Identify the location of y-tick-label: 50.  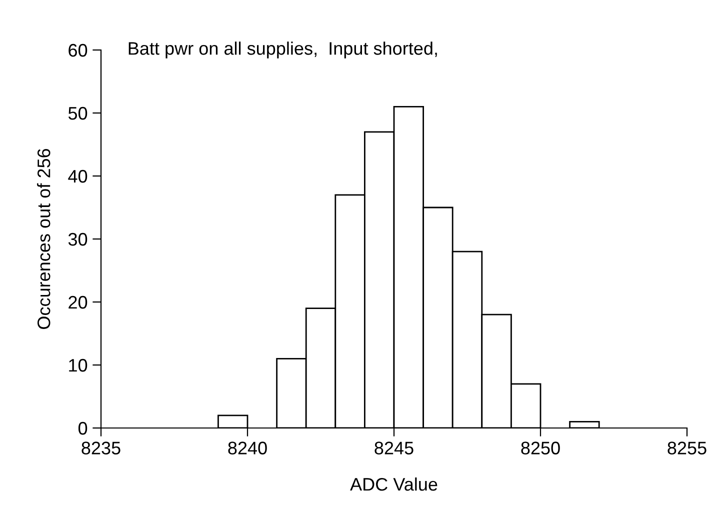
(78, 113).